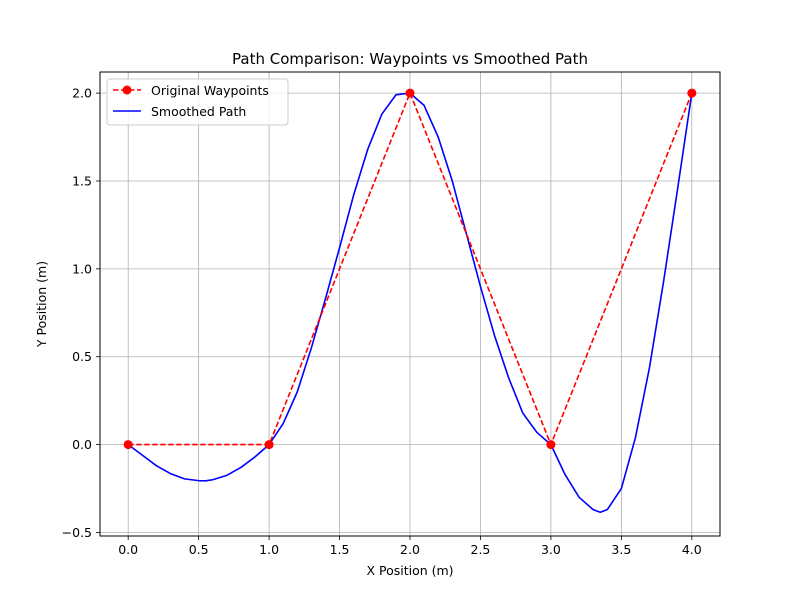 This screenshot has height=600, width=800. I want to click on x-tick-label: 1.0, so click(269, 549).